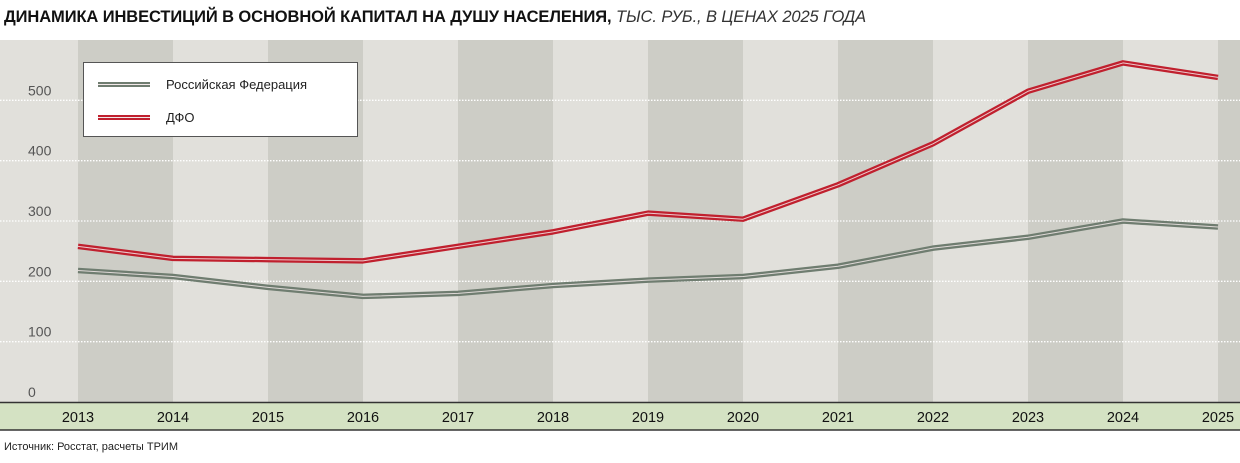 The height and width of the screenshot is (463, 1240). Describe the element at coordinates (40, 271) in the screenshot. I see `y-tick-label: 200` at that location.